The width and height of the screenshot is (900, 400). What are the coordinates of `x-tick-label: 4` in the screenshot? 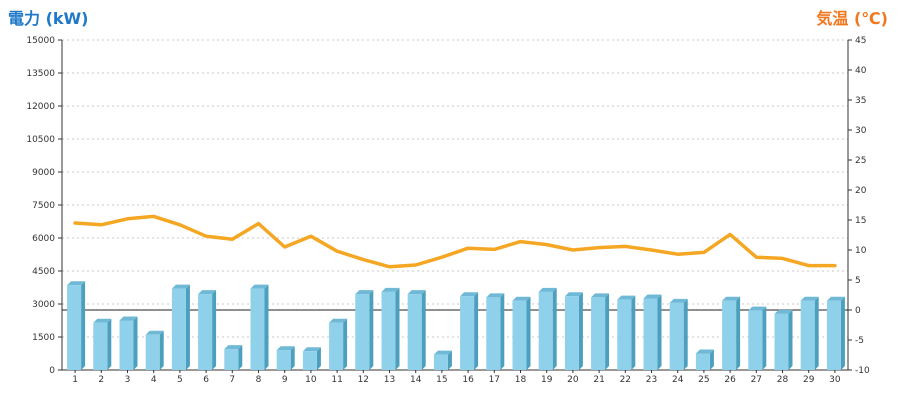 It's located at (154, 380).